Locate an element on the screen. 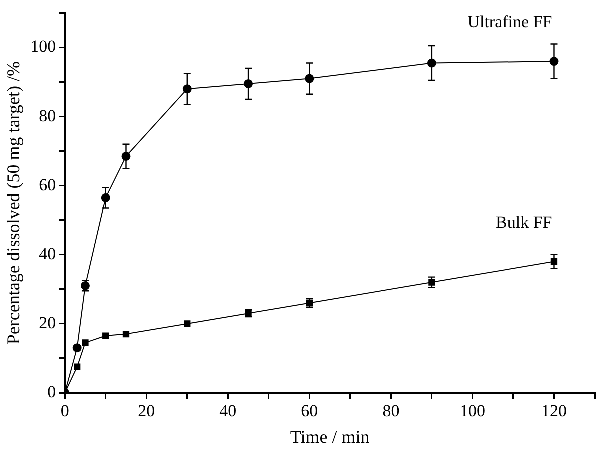 Image resolution: width=600 pixels, height=451 pixels. x-tick-label: 120 is located at coordinates (554, 411).